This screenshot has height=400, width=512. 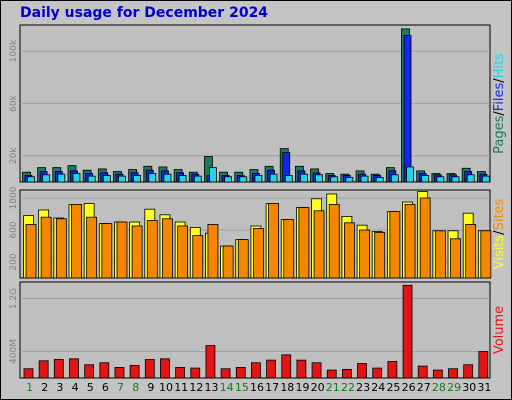 I want to click on x-day-label: 30, so click(x=469, y=387).